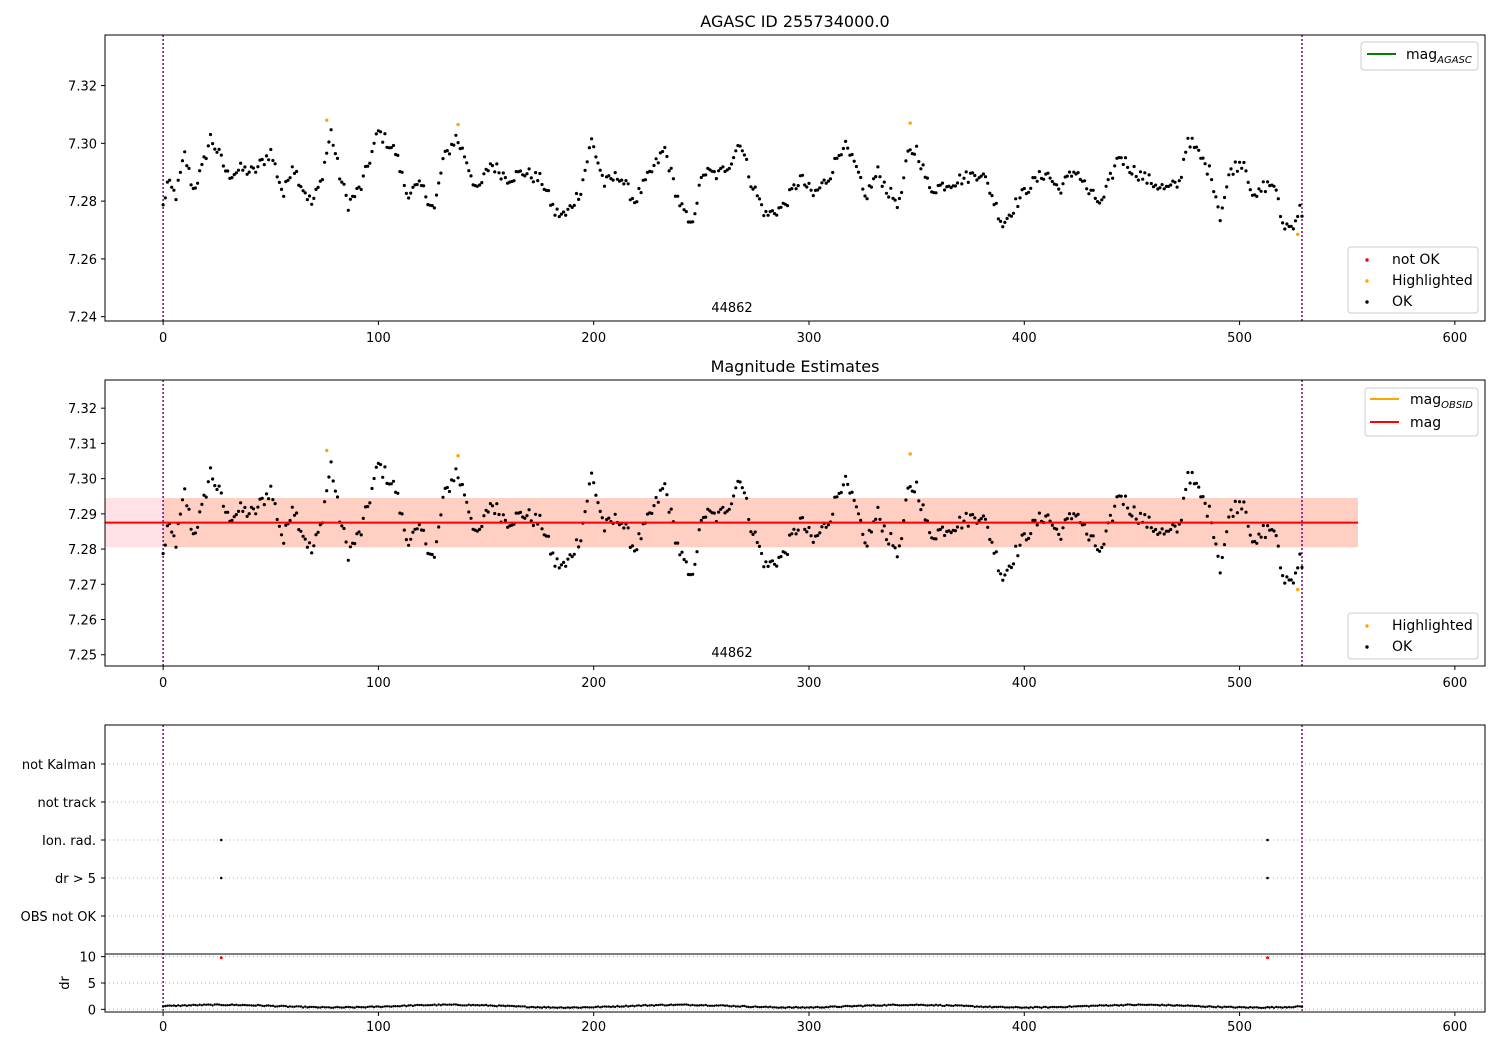 The image size is (1500, 1054). Describe the element at coordinates (66, 803) in the screenshot. I see `flag-label: not track` at that location.